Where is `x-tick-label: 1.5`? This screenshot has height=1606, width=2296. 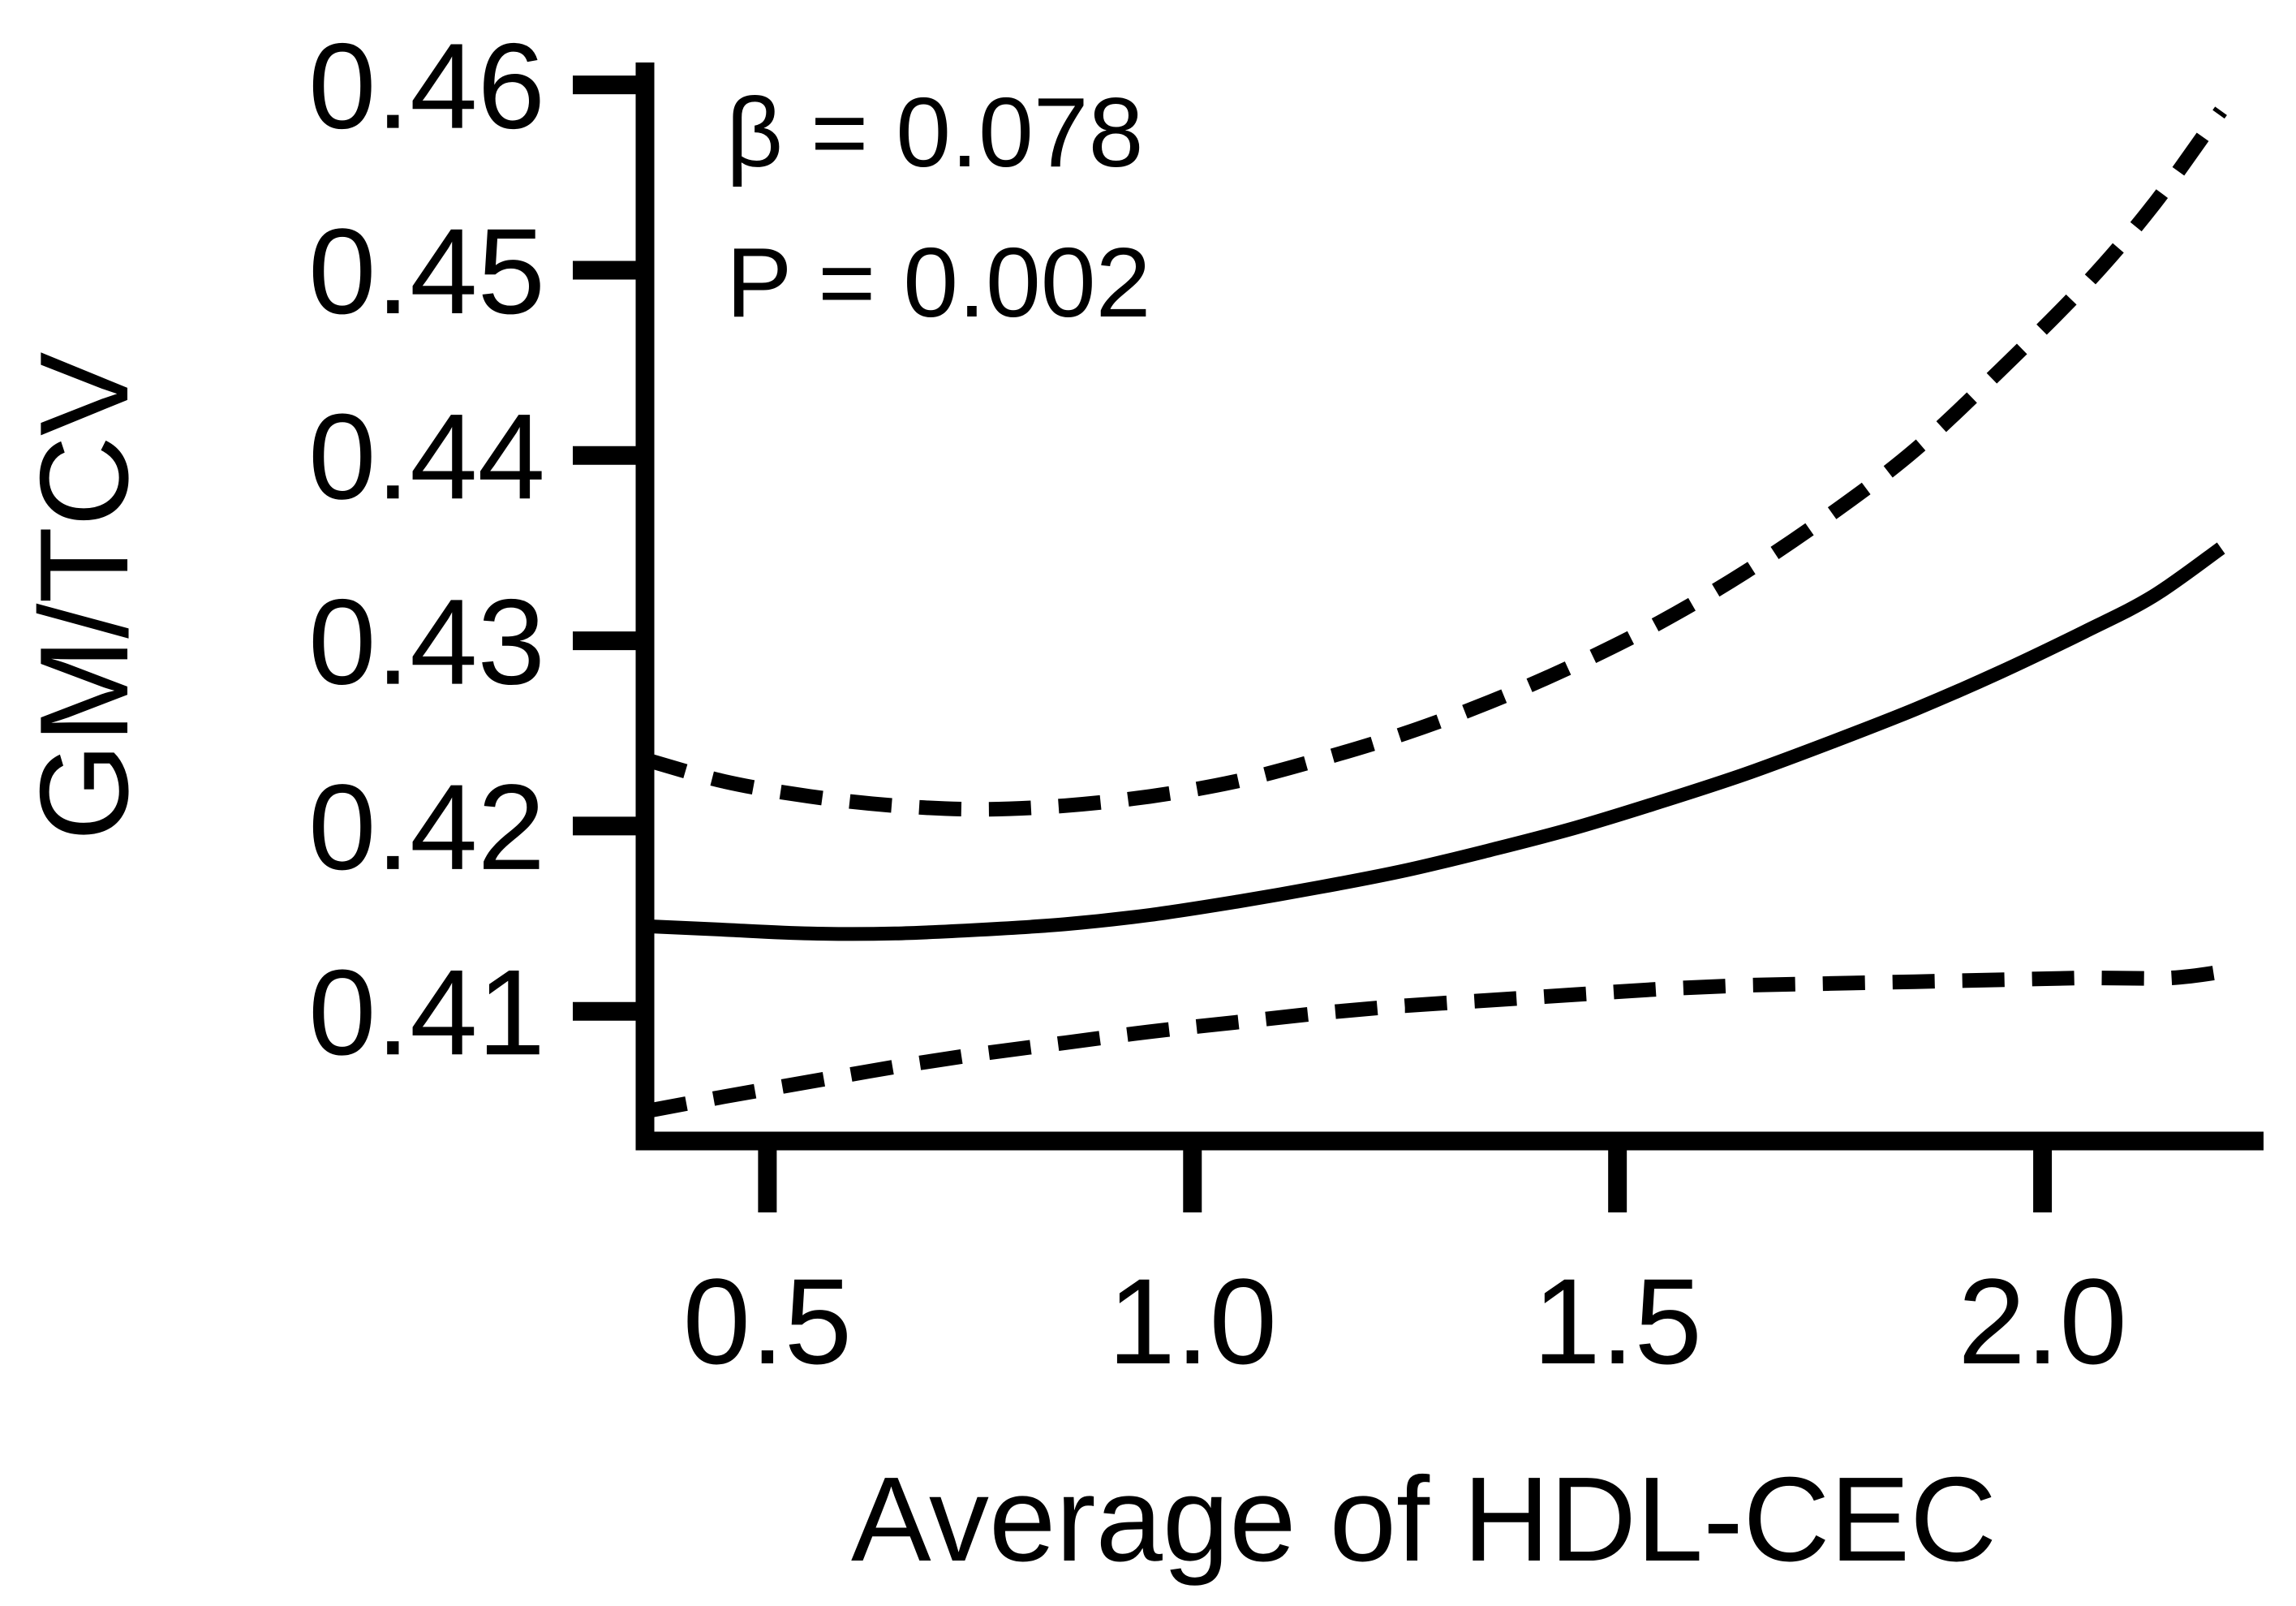 x-tick-label: 1.5 is located at coordinates (1617, 1321).